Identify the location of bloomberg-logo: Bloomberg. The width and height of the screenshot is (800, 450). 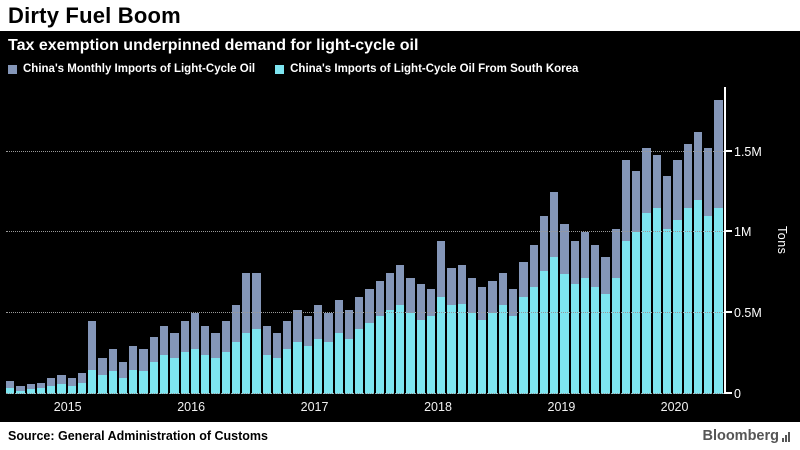
(746, 436).